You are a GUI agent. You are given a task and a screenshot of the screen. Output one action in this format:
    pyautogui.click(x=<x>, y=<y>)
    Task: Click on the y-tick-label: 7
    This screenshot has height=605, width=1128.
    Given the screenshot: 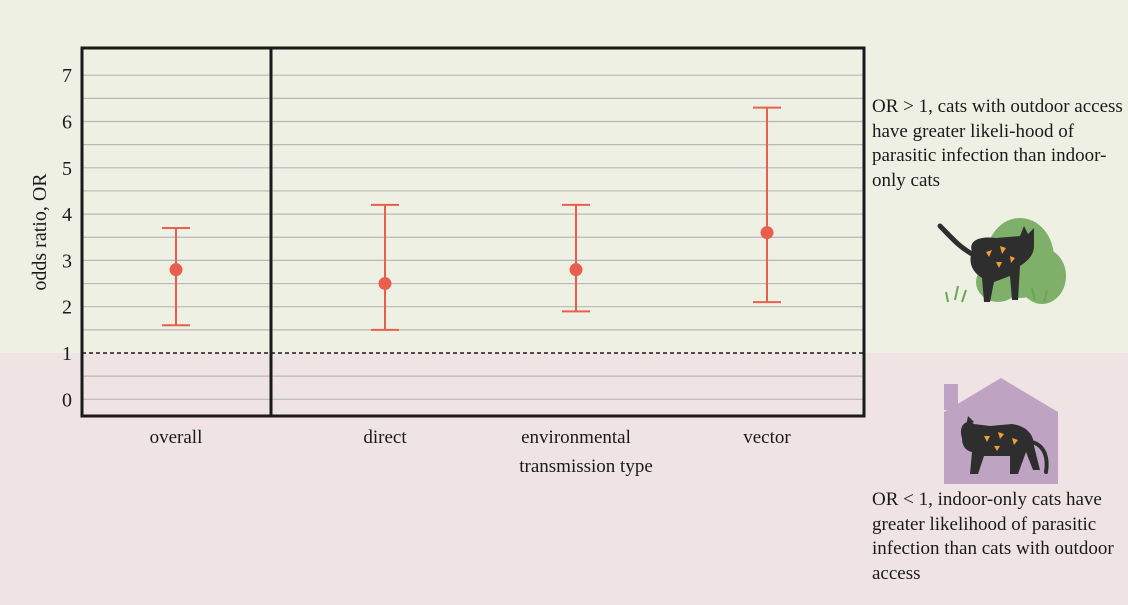 What is the action you would take?
    pyautogui.click(x=67, y=76)
    